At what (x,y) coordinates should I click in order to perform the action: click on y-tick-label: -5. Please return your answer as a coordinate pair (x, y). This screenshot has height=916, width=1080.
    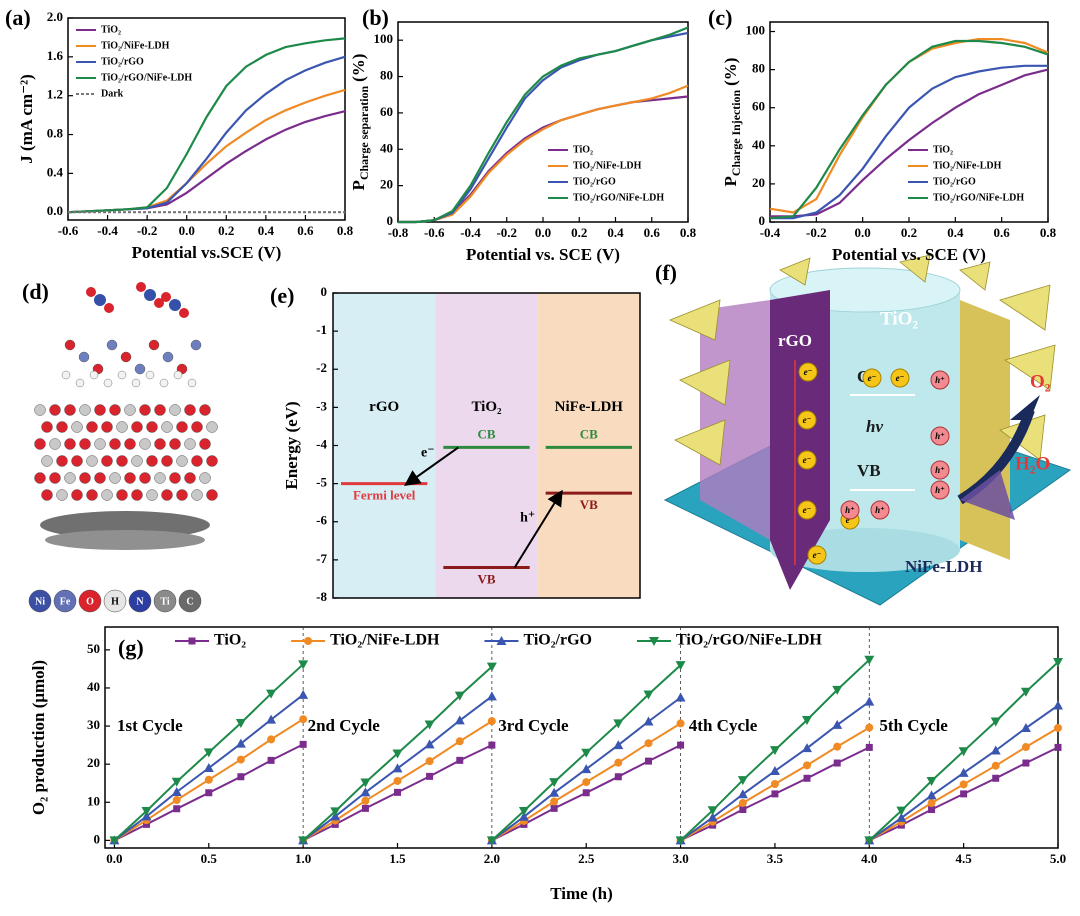
    Looking at the image, I should click on (321, 482).